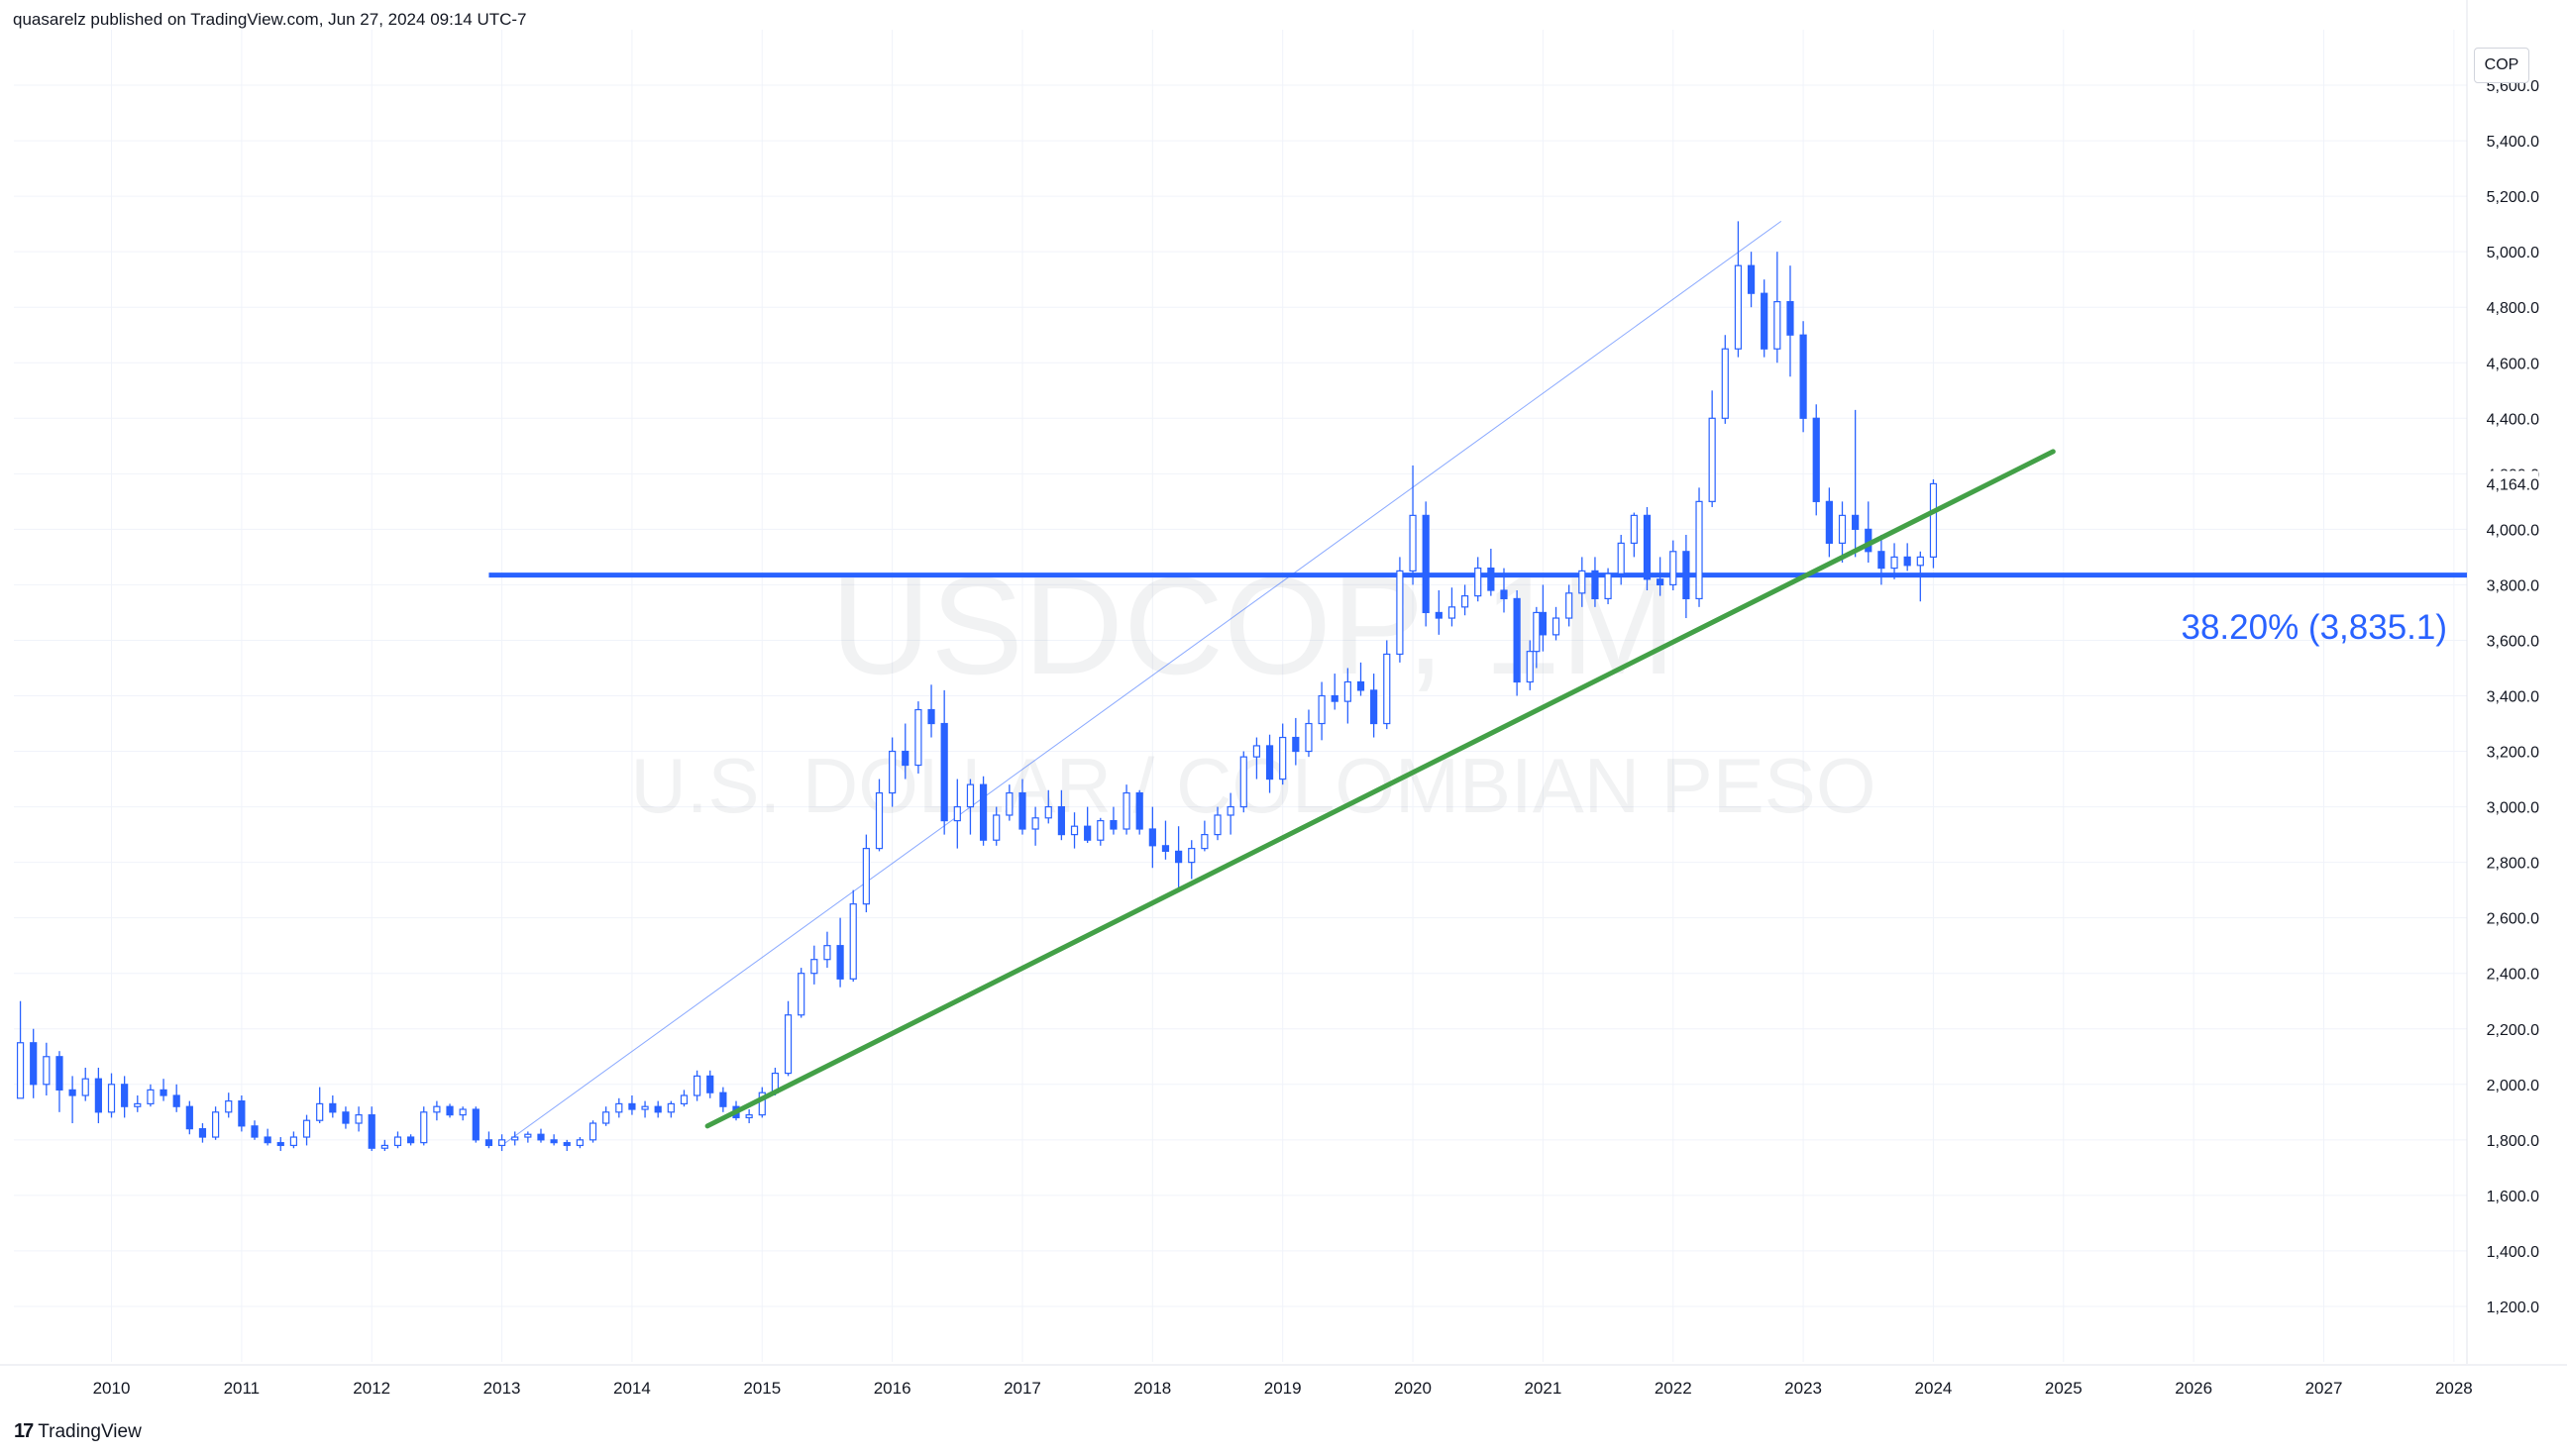  I want to click on y-tick-label: 1,600.0, so click(2513, 1197).